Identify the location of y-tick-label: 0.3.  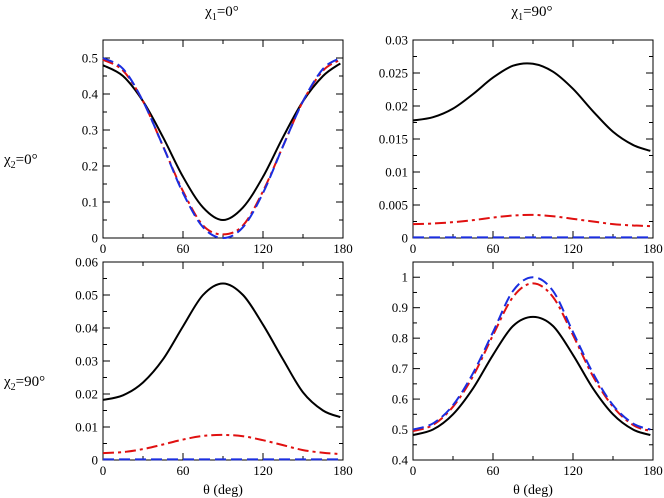
(90, 130).